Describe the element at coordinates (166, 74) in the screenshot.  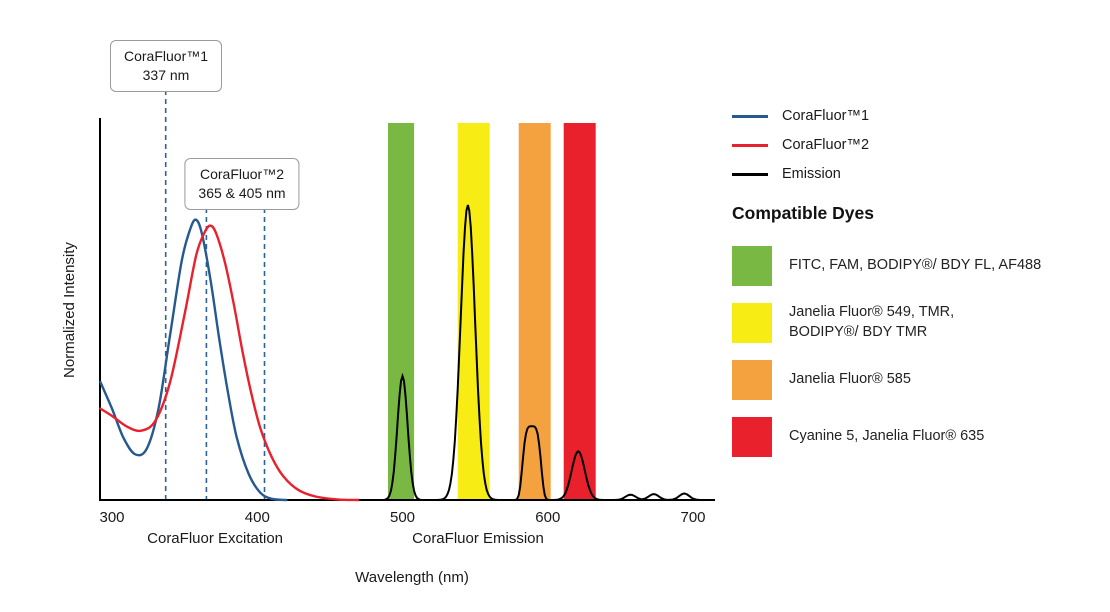
I see `callout-value: 337 nm` at that location.